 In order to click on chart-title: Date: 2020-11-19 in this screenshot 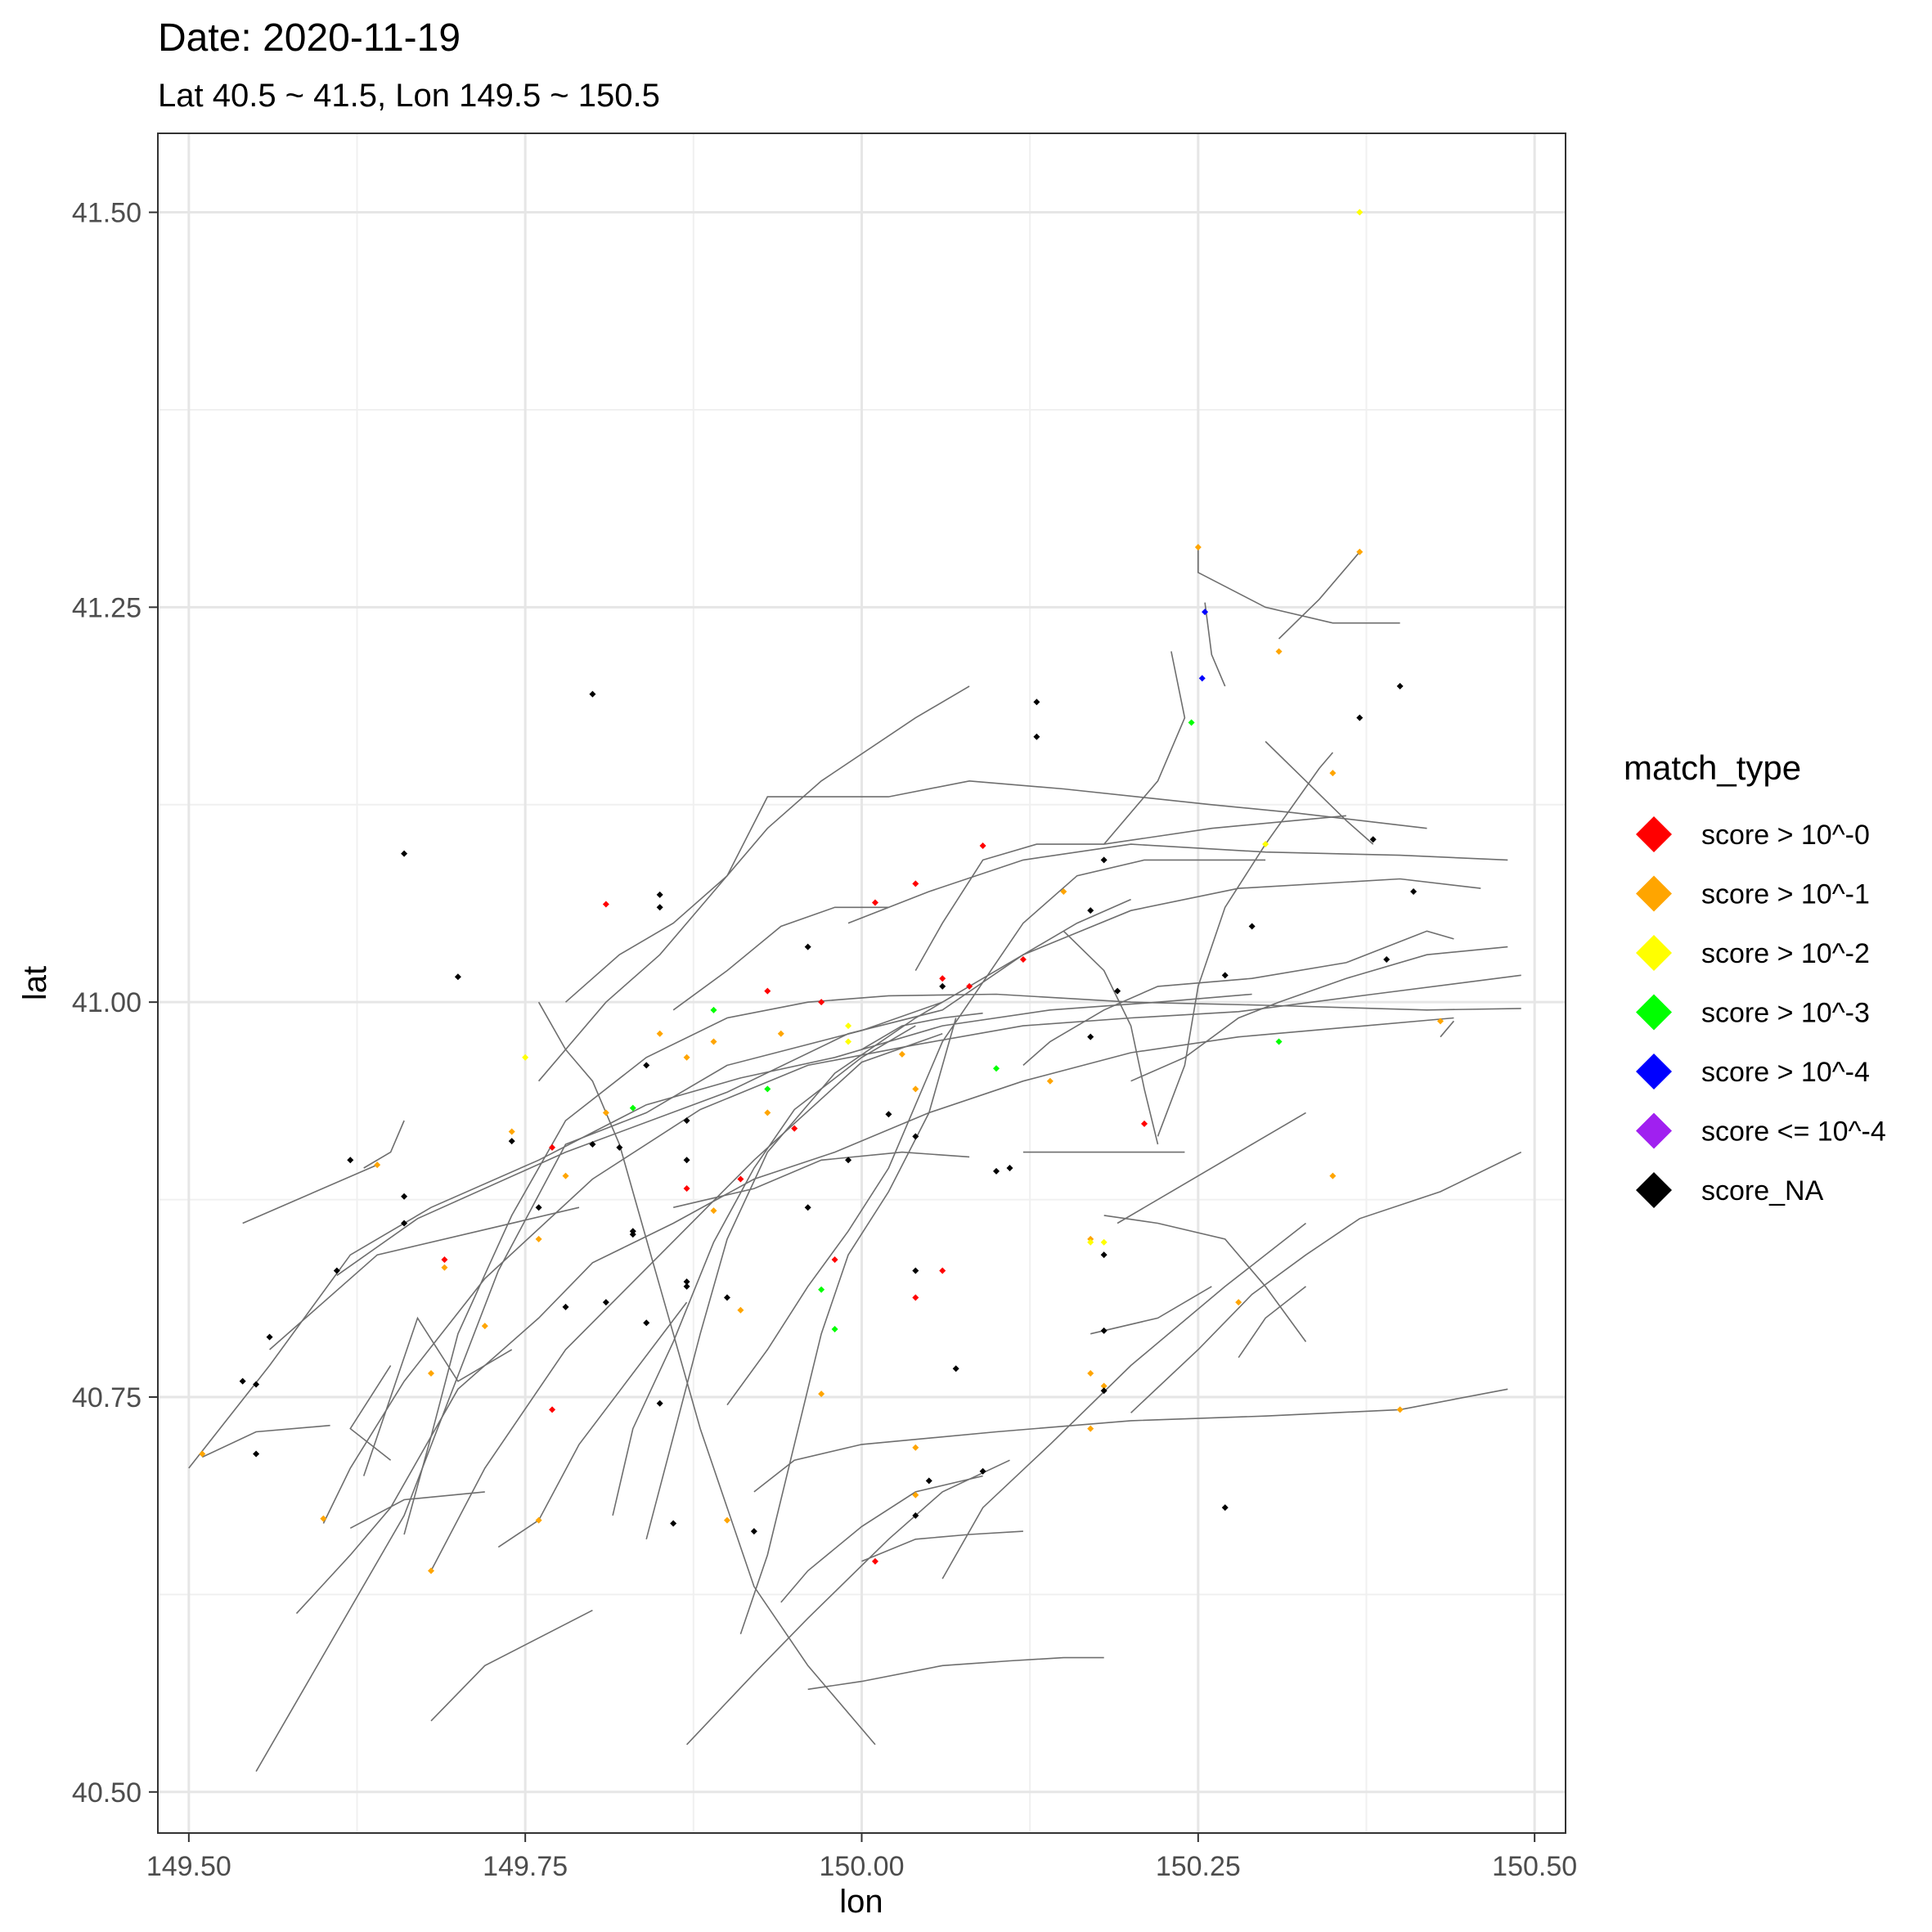, I will do `click(310, 38)`.